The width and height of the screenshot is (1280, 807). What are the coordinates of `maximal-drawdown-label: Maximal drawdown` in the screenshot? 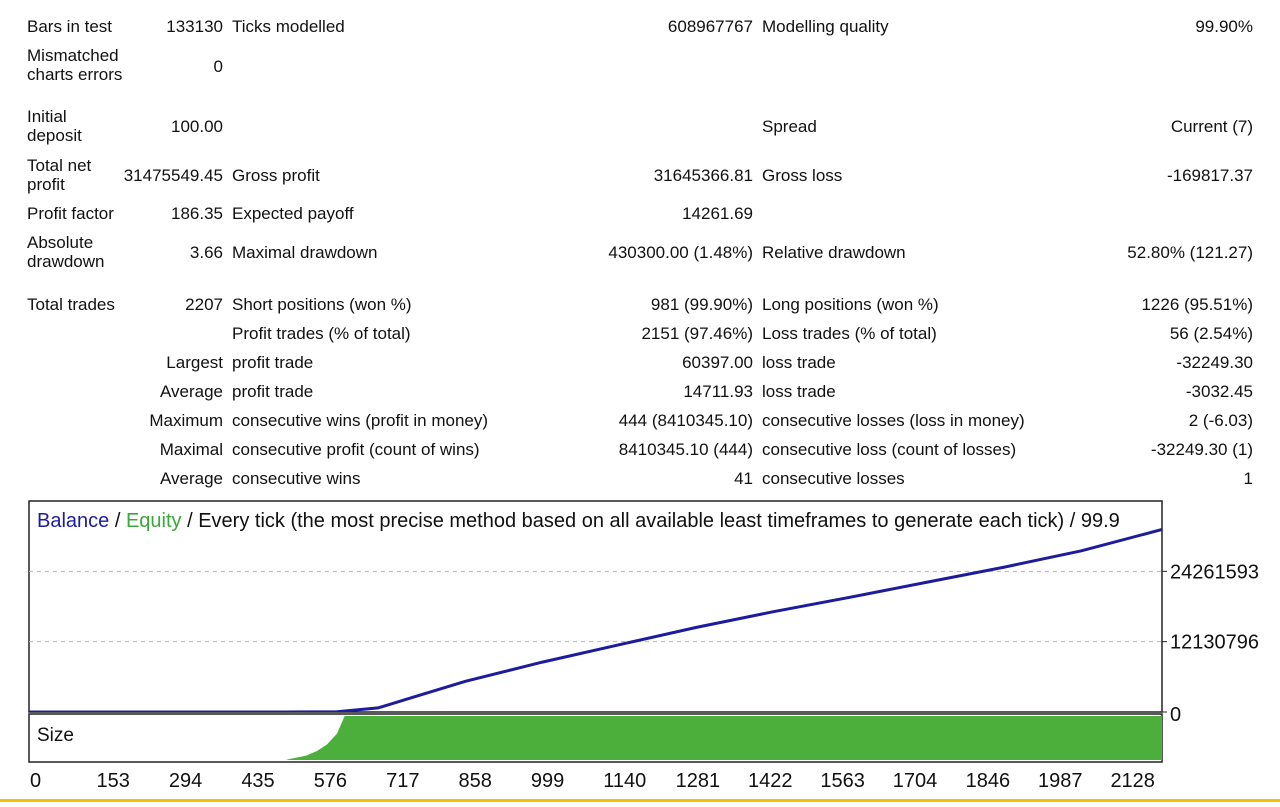 It's located at (305, 252).